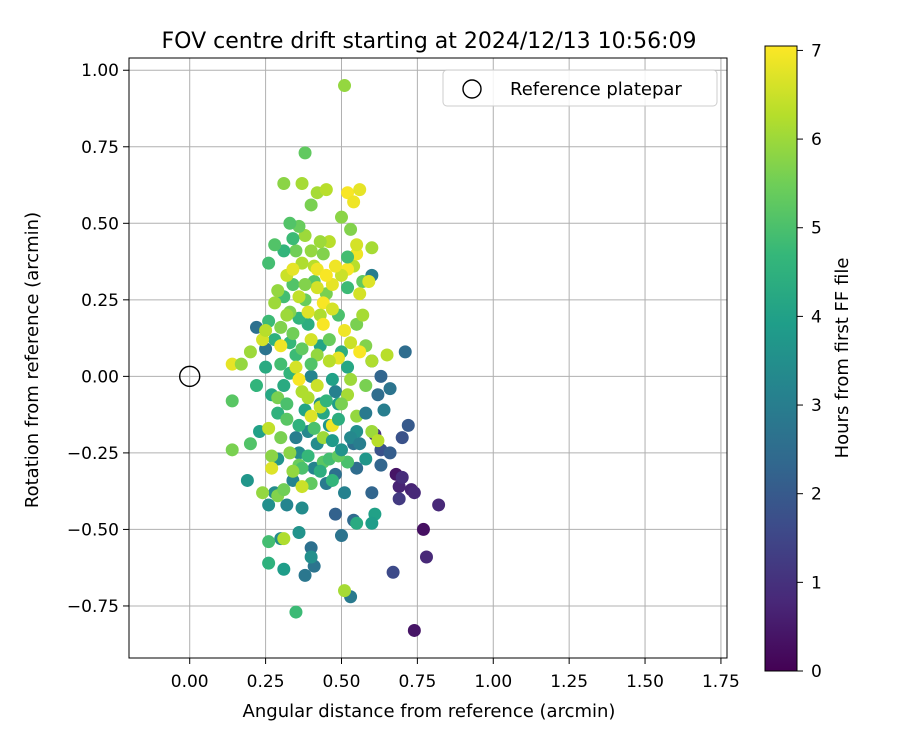 The width and height of the screenshot is (900, 750). What do you see at coordinates (455, 675) in the screenshot?
I see `x-axis-ticks: 0.00 0.25 0.50 0.75 1.00 1.25 1.50 1.75` at bounding box center [455, 675].